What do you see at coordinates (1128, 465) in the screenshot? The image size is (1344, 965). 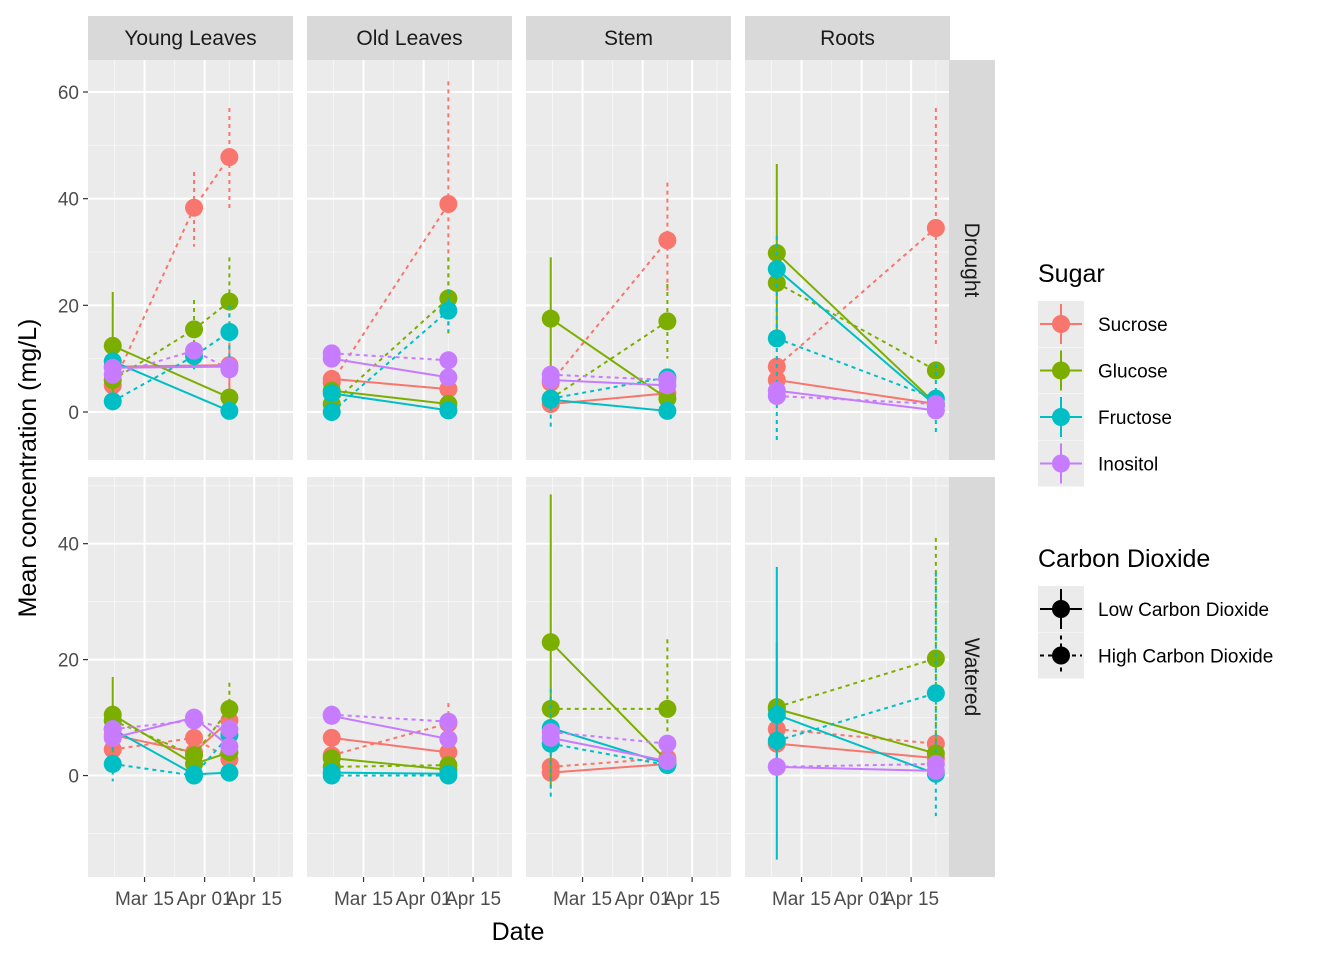 I see `legend-label-inositol: Inositol` at bounding box center [1128, 465].